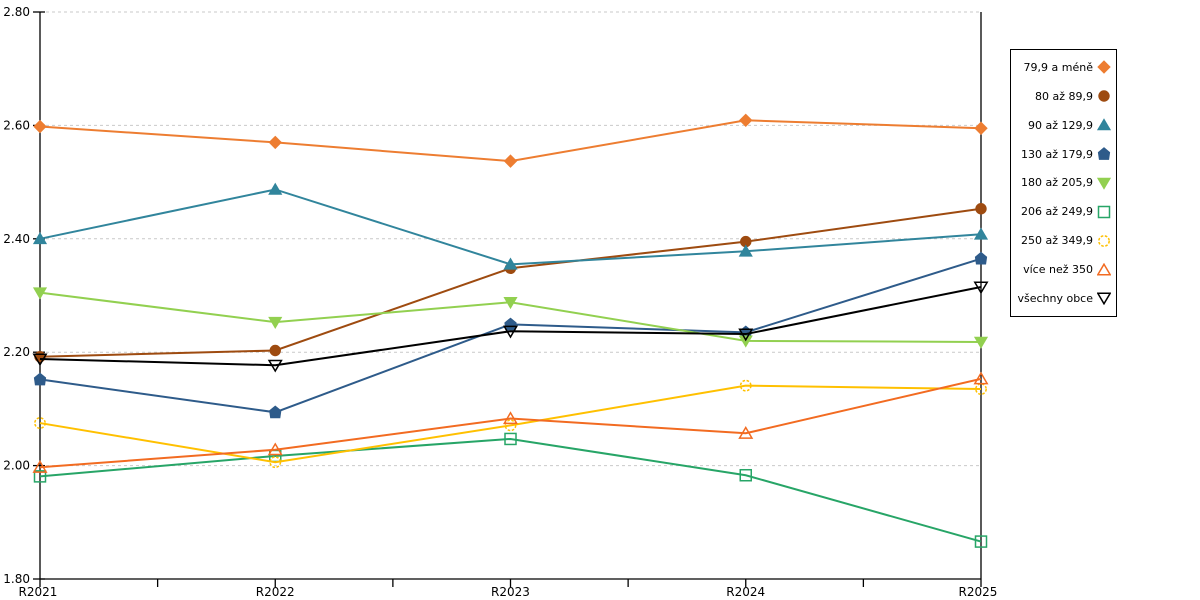  I want to click on legend-item-label: 79,9 a méně, so click(1058, 67).